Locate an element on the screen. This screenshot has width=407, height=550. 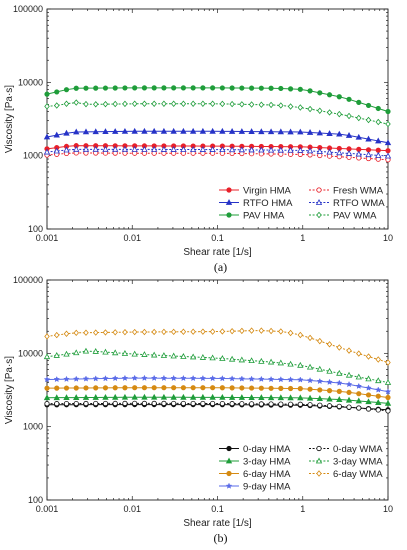
x-axis-label: Shear rate [1/s] is located at coordinates (217, 252).